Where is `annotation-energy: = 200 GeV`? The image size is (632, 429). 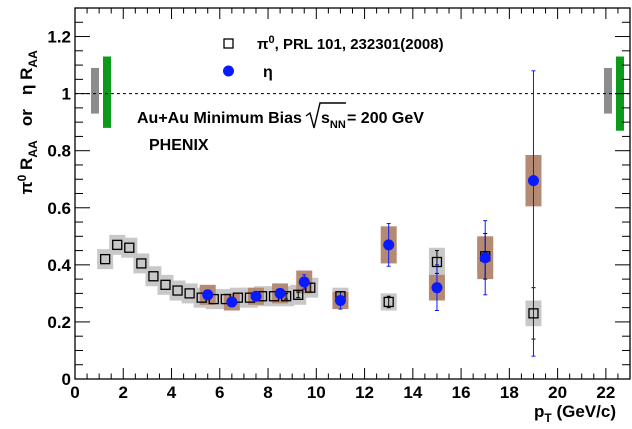 annotation-energy: = 200 GeV is located at coordinates (385, 118).